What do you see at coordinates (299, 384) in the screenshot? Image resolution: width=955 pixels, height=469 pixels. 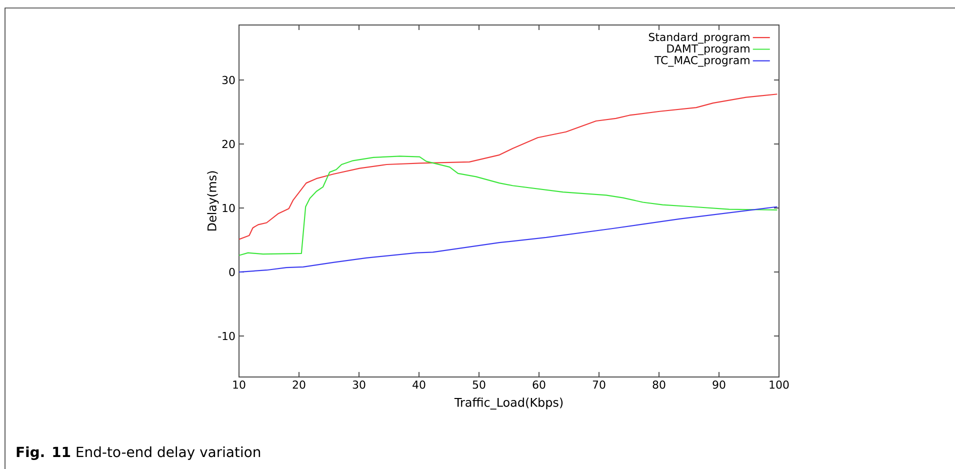 I see `x-tick-label: 20` at bounding box center [299, 384].